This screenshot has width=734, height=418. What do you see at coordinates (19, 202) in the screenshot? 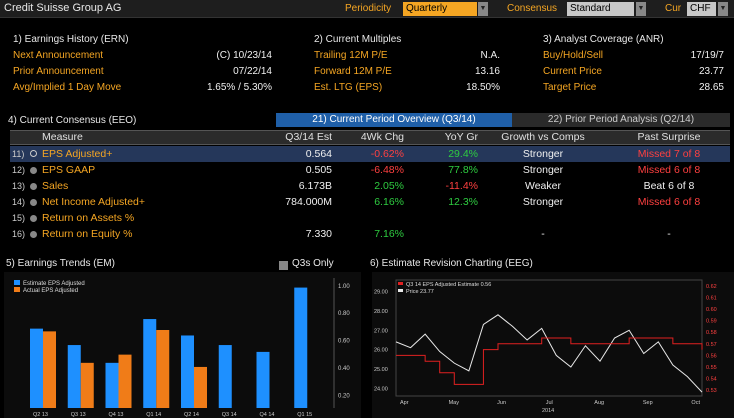
I see `row-number: 14)` at bounding box center [19, 202].